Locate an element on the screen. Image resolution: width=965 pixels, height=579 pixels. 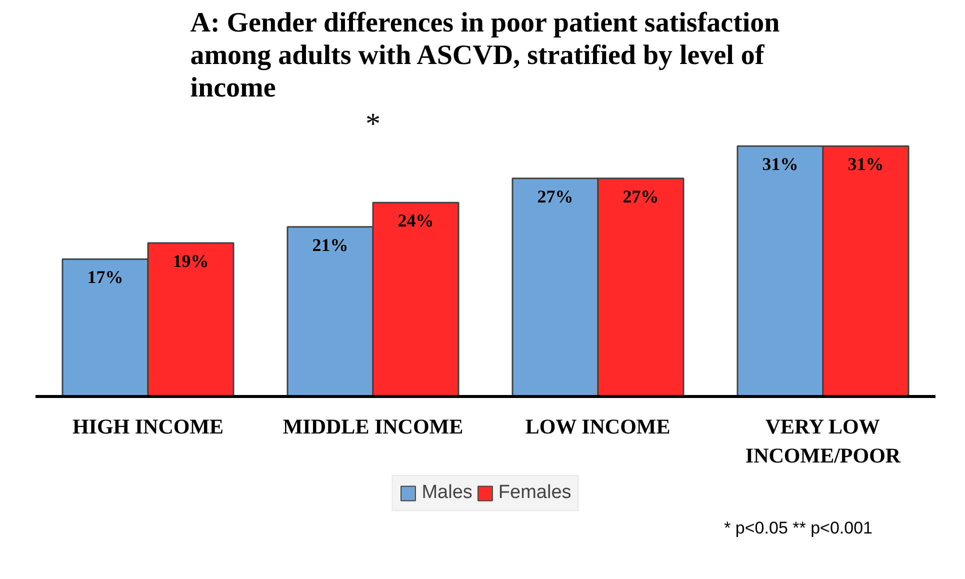
text: * p<0.05 ** p<0.001 is located at coordinates (798, 528).